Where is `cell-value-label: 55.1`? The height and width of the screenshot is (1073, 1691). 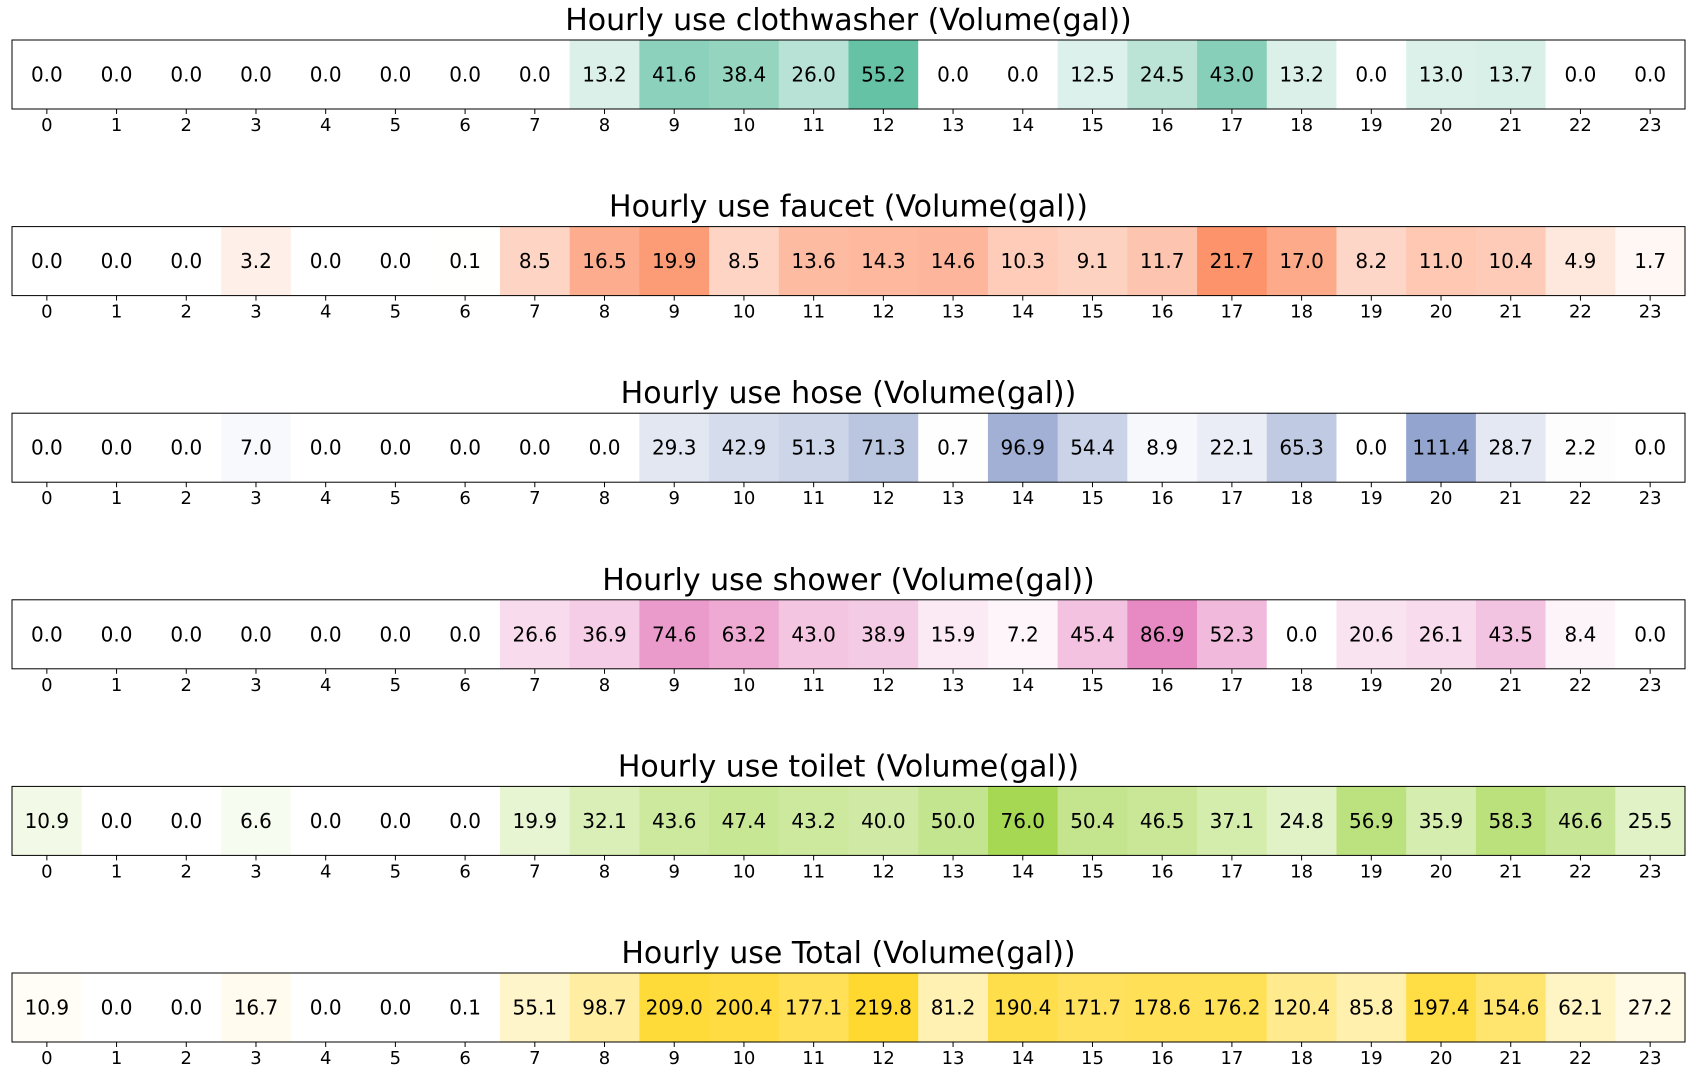
cell-value-label: 55.1 is located at coordinates (535, 1008).